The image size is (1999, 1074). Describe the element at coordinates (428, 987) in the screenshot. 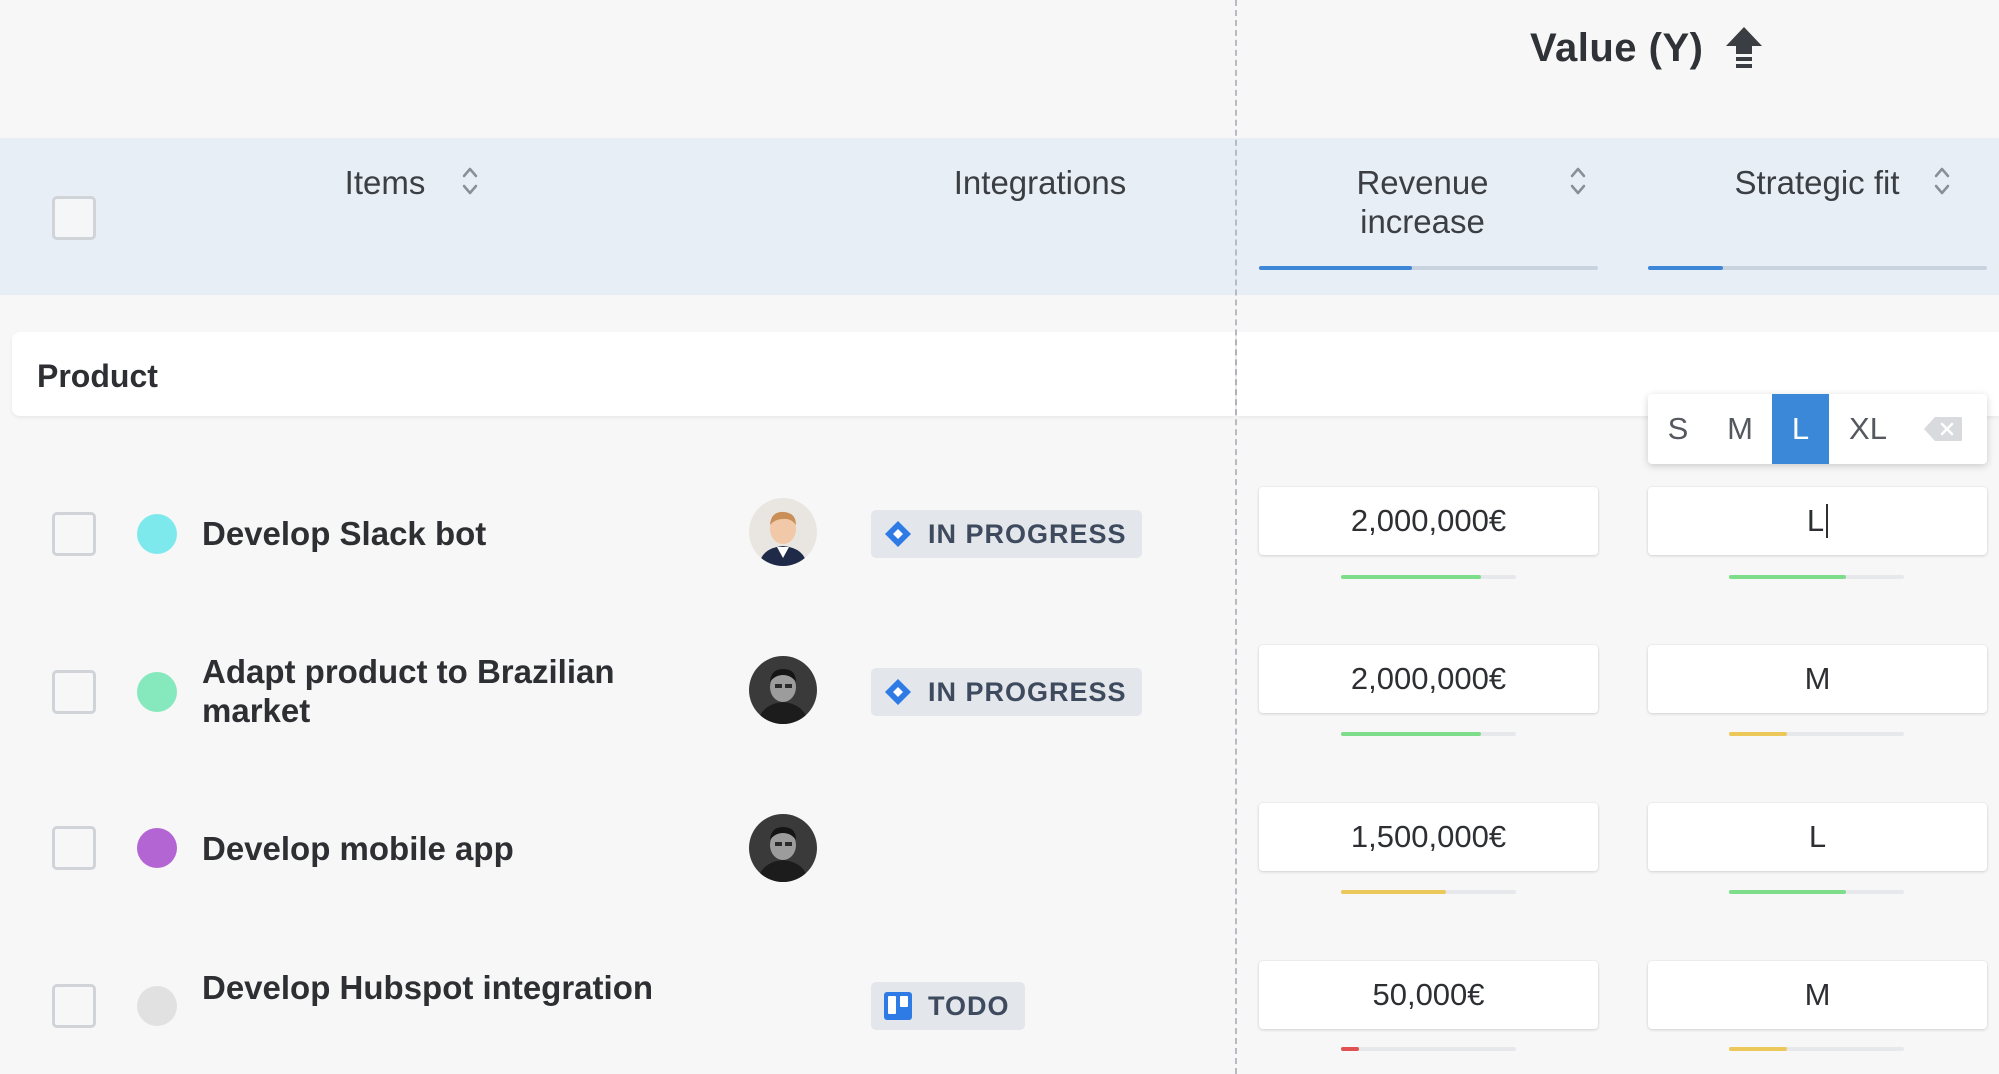

I see `item-title: Develop Hubspot integration` at that location.